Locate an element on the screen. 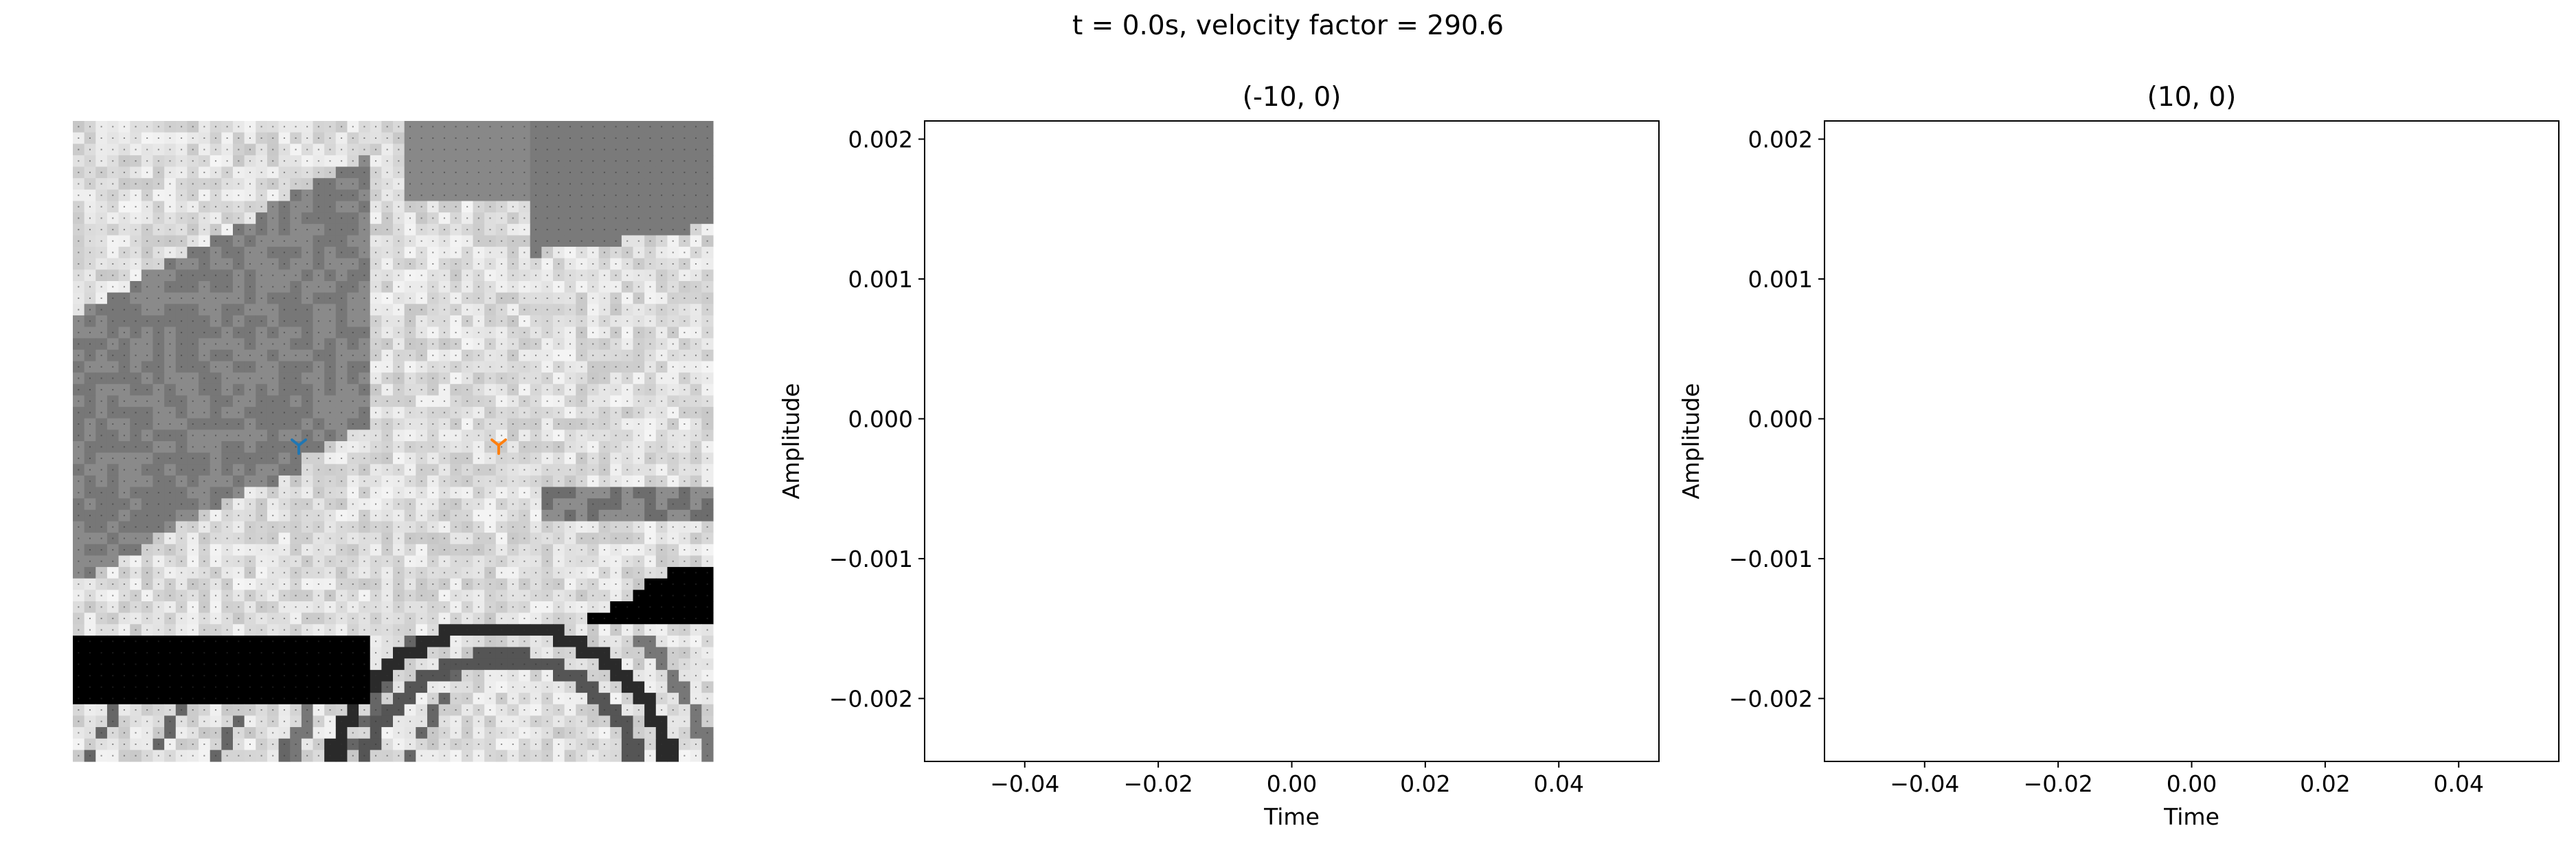 This screenshot has height=859, width=2576. receiver-marker-blue is located at coordinates (299, 446).